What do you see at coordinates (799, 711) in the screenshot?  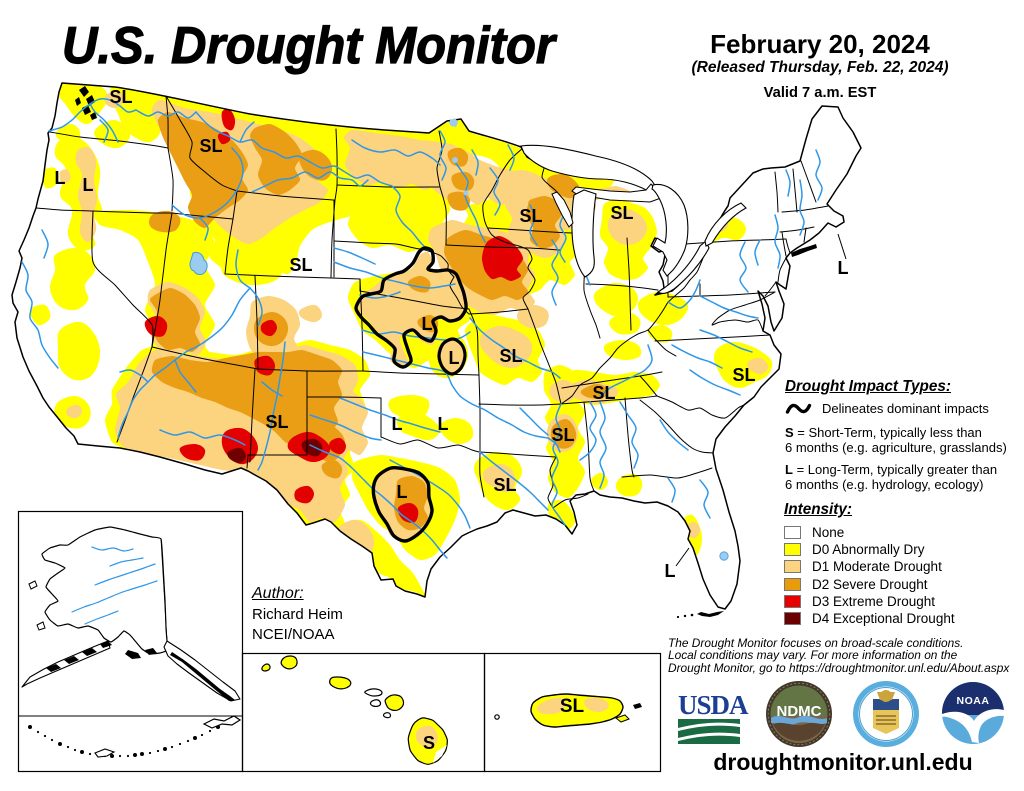 I see `svg-text: NDMC` at bounding box center [799, 711].